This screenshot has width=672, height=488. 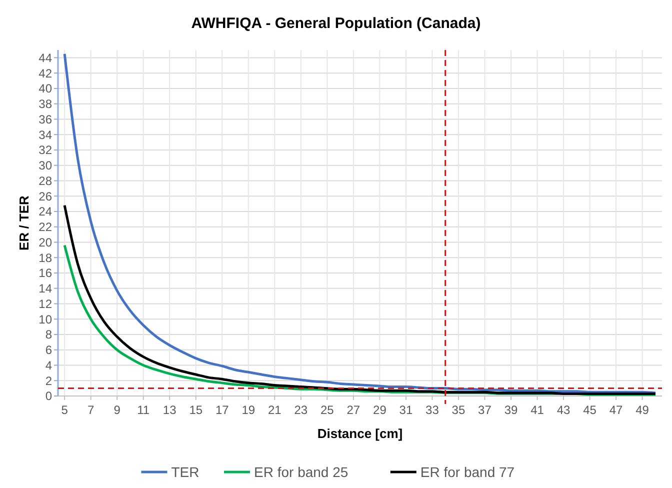 What do you see at coordinates (563, 410) in the screenshot?
I see `x-tick-label: 43` at bounding box center [563, 410].